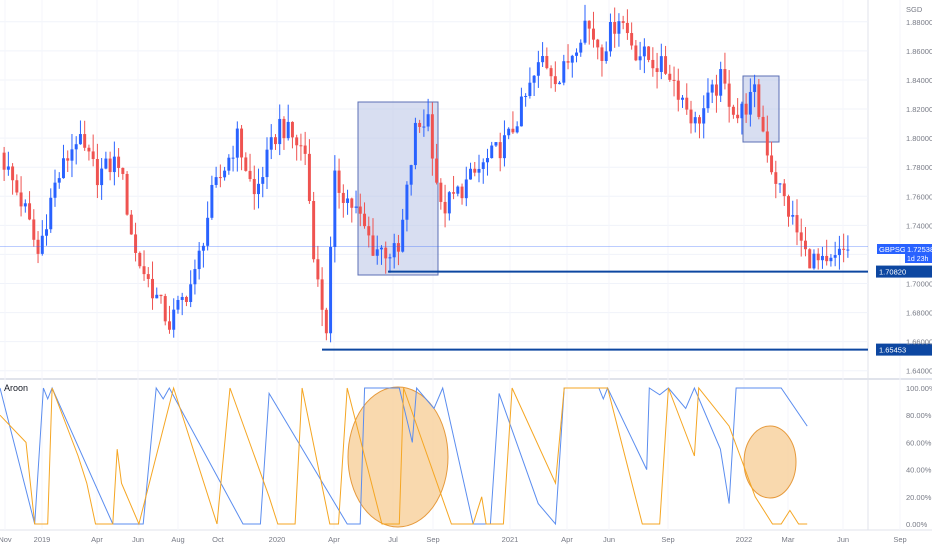 This screenshot has width=932, height=555. What do you see at coordinates (770, 462) in the screenshot?
I see `highlight-ellipse-2022` at bounding box center [770, 462].